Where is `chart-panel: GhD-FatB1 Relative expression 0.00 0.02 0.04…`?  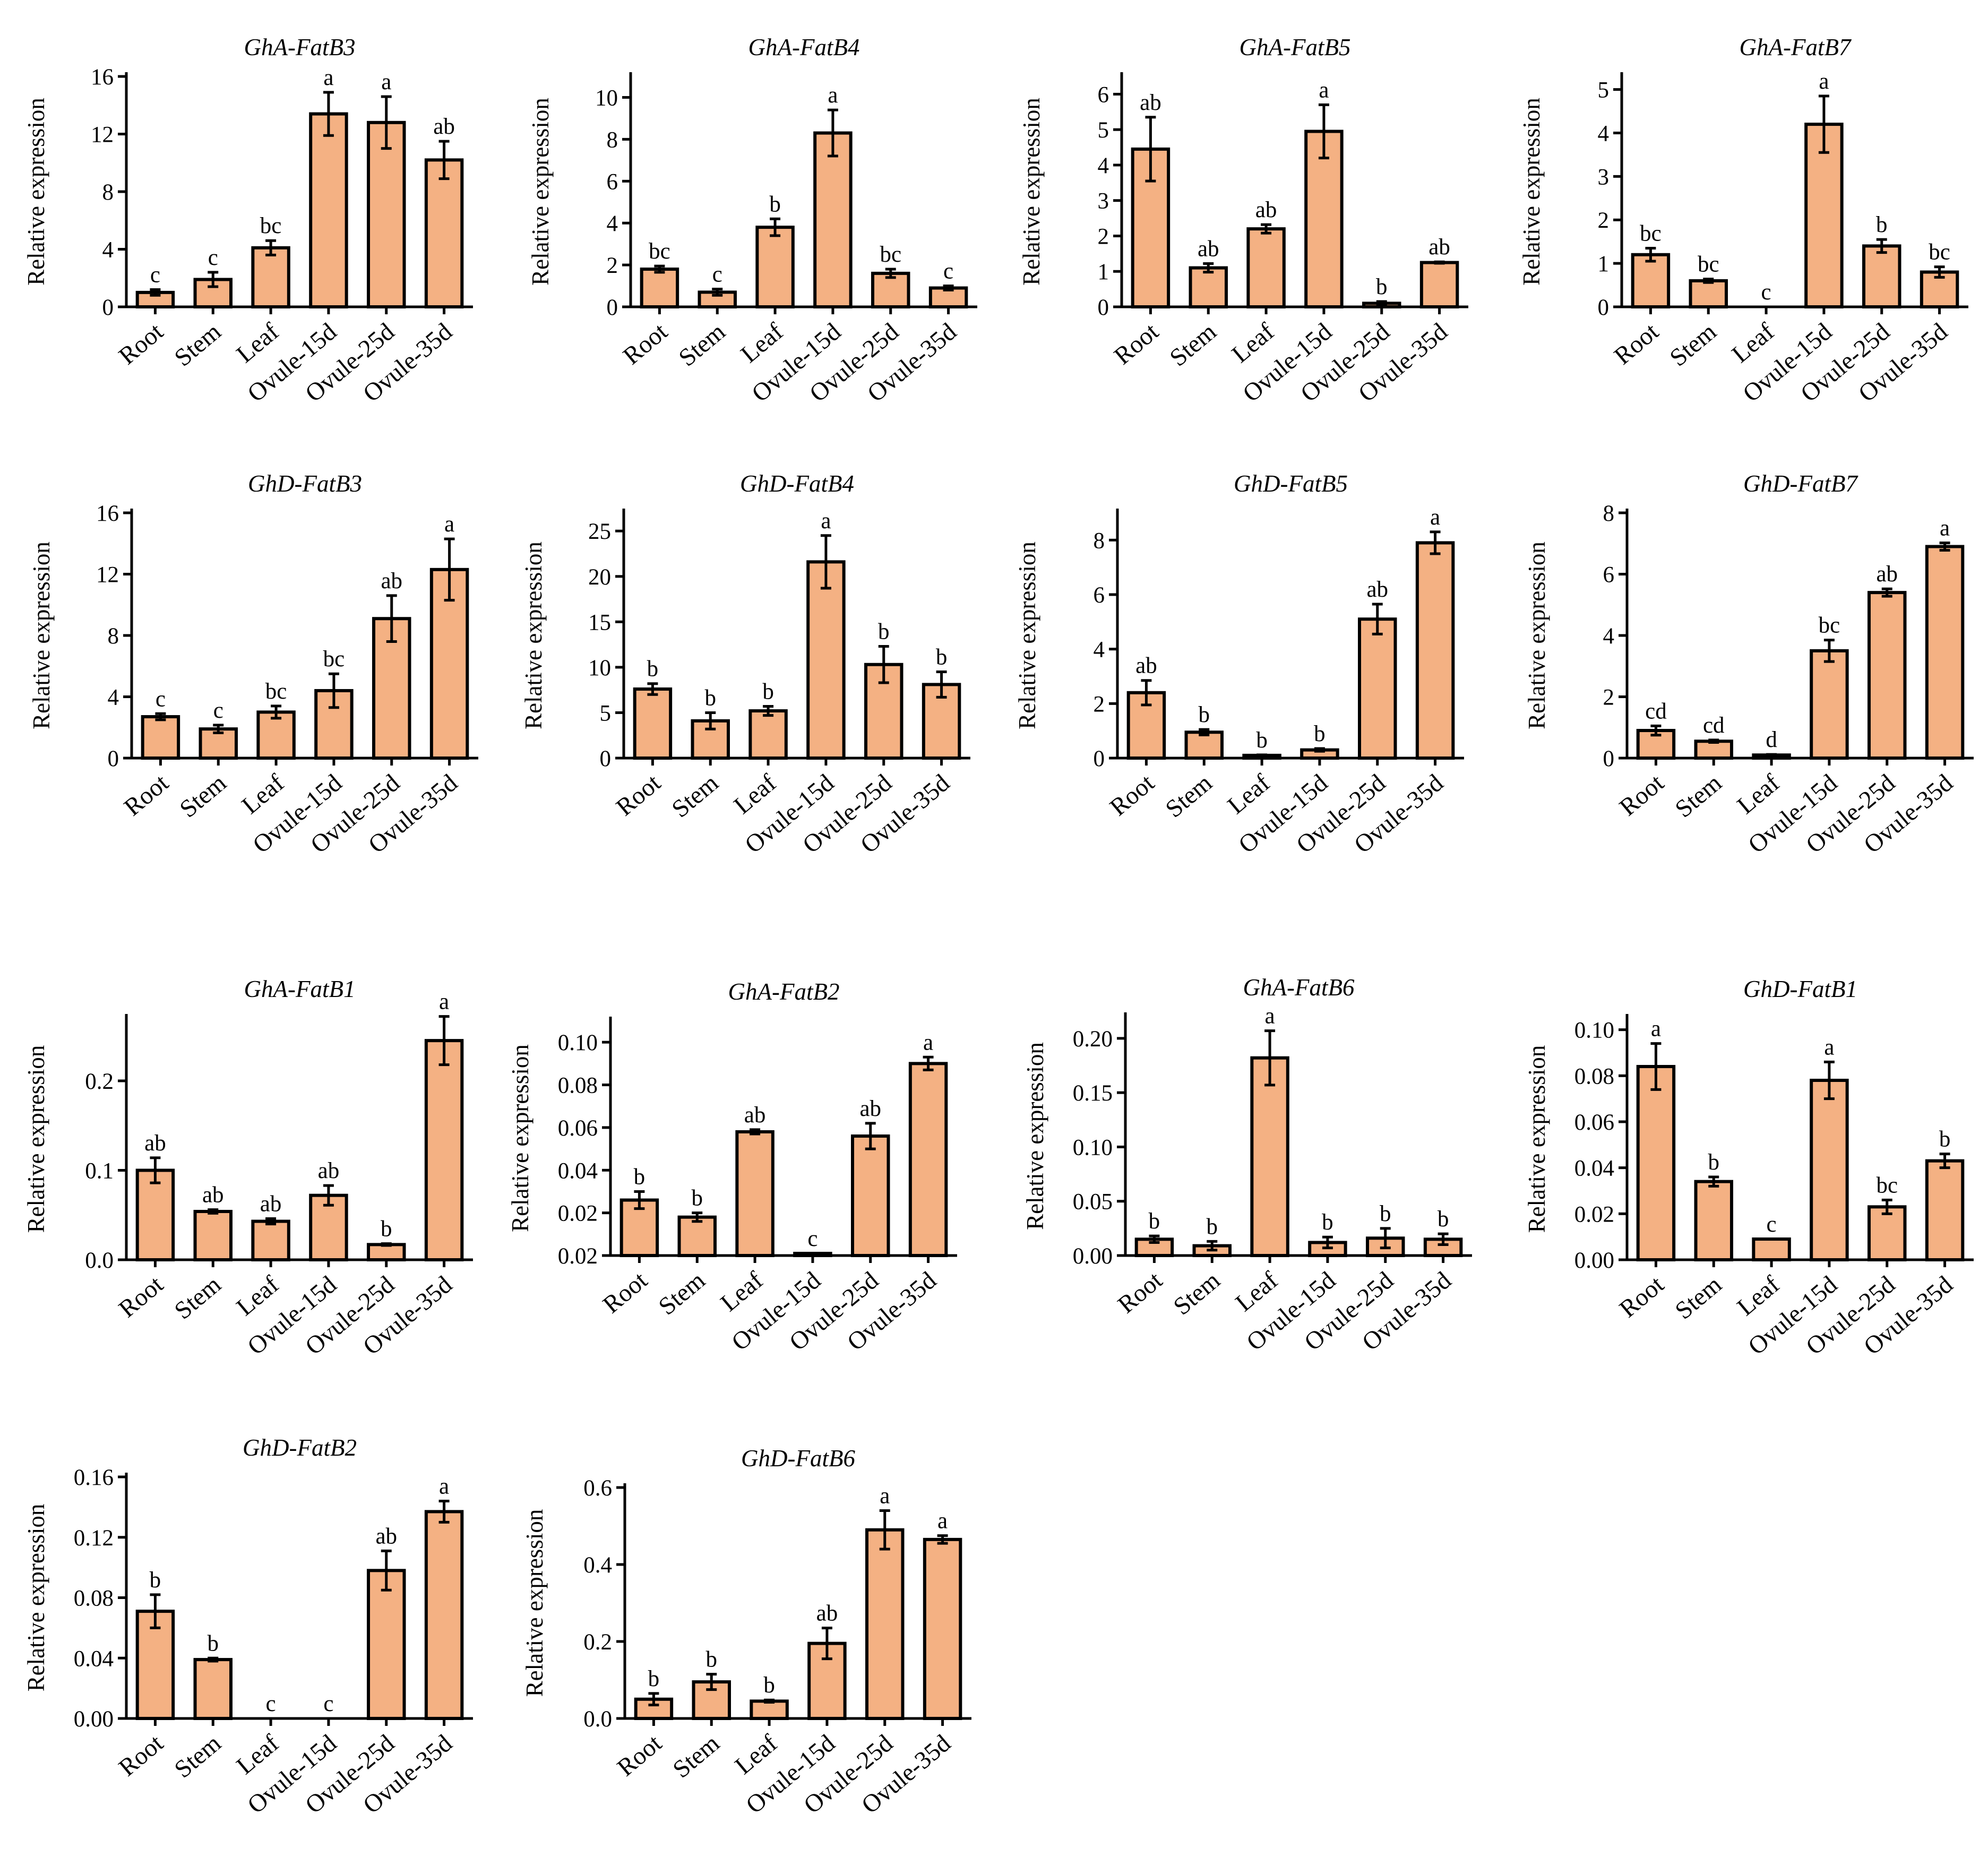 chart-panel: GhD-FatB1 Relative expression 0.00 0.02 0.04… is located at coordinates (1749, 1168).